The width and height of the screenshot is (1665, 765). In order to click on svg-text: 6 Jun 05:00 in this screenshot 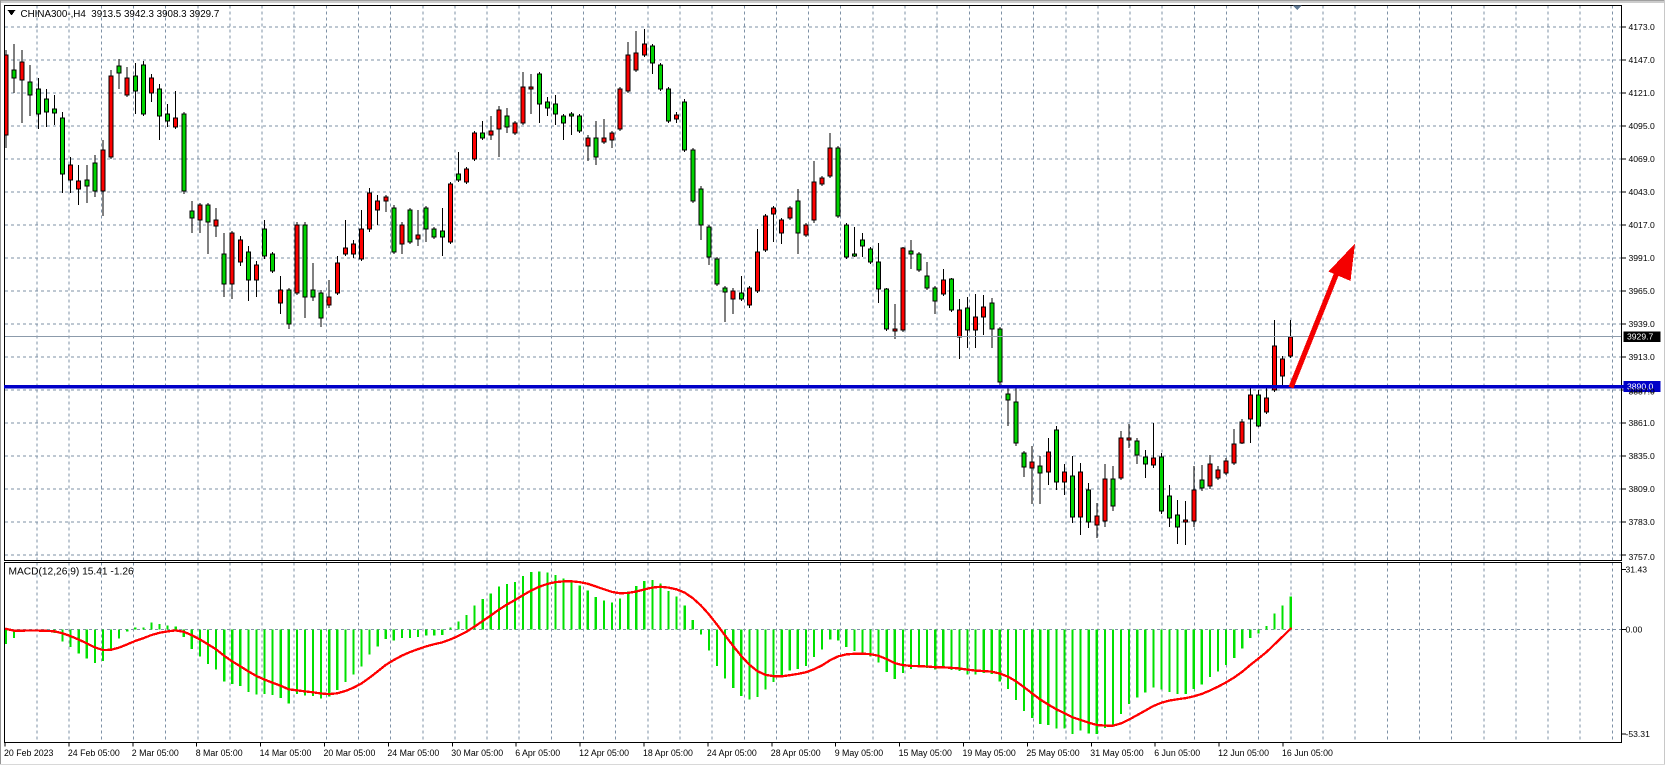, I will do `click(1177, 753)`.